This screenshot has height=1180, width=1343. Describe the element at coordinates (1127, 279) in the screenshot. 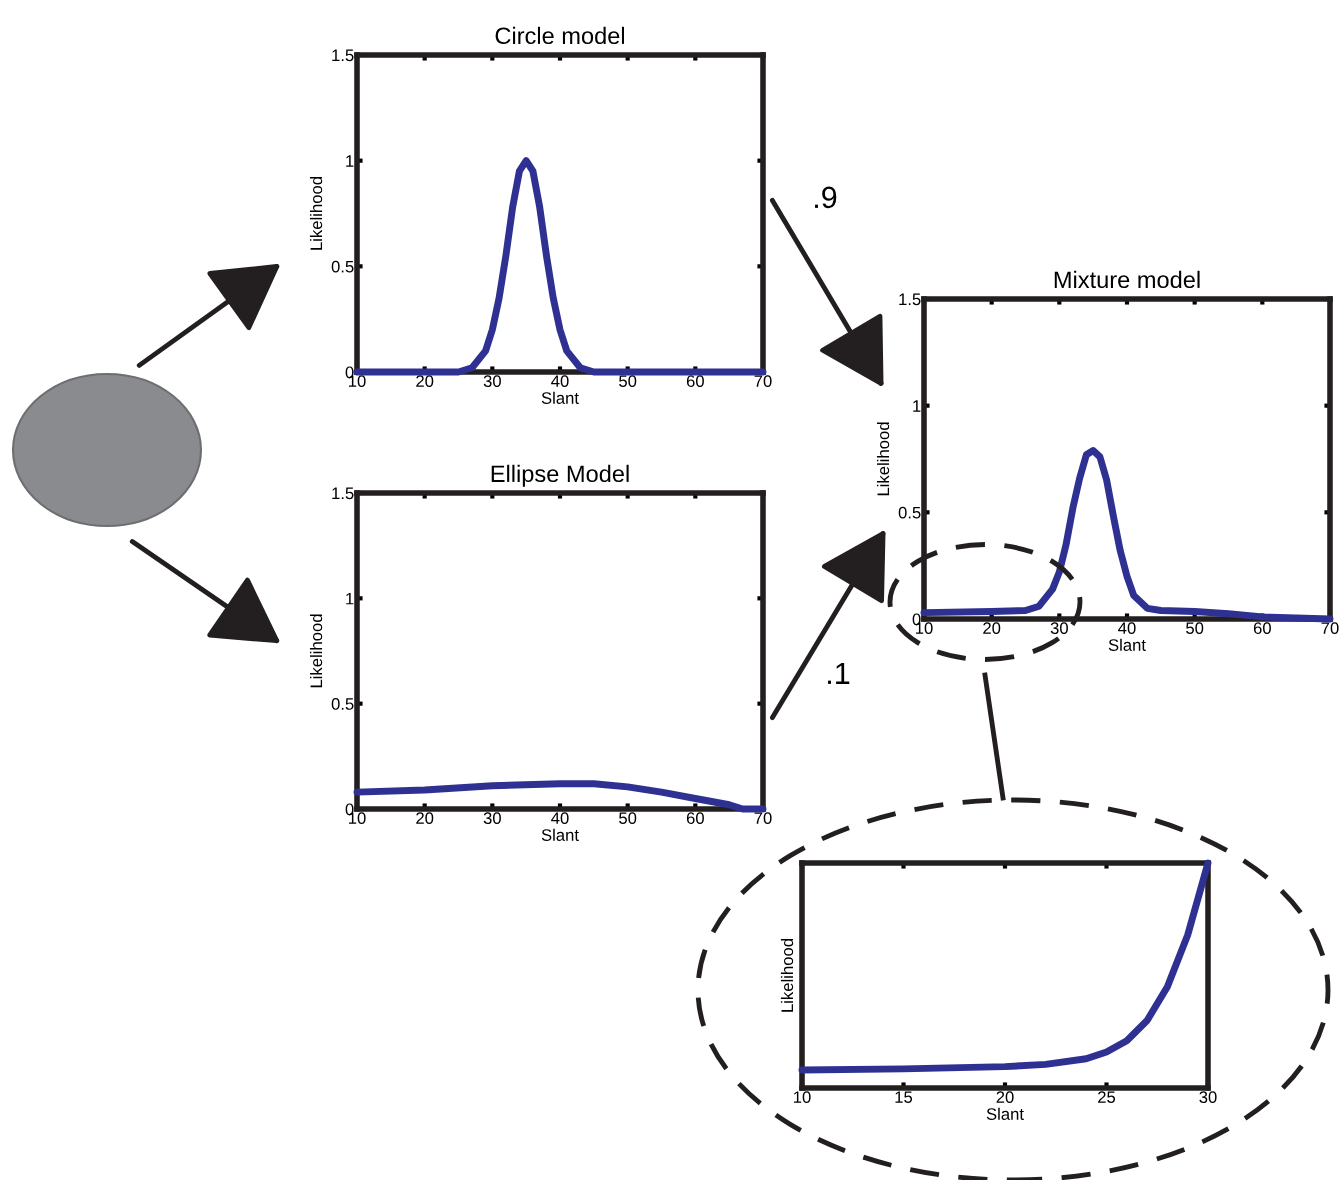

I see `chart-title: Mixture model` at that location.